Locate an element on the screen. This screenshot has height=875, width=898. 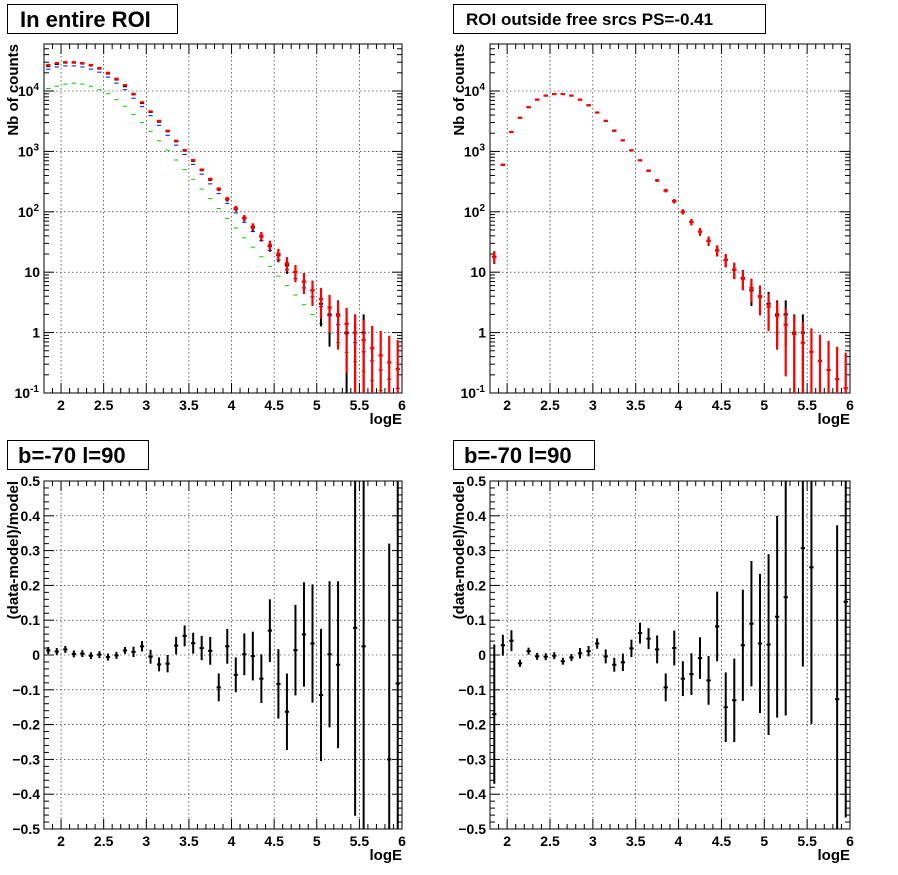
panel-title: b=-70 l=90 is located at coordinates (524, 455).